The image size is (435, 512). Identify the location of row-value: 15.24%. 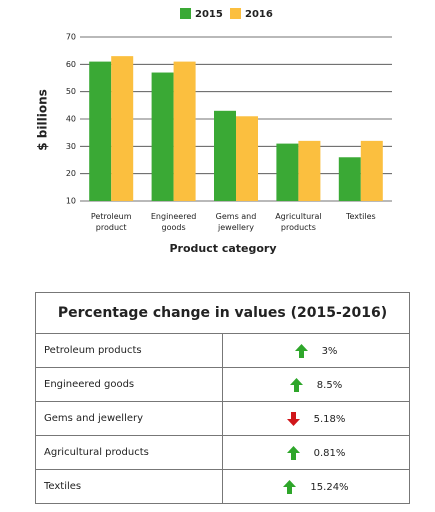
(329, 487).